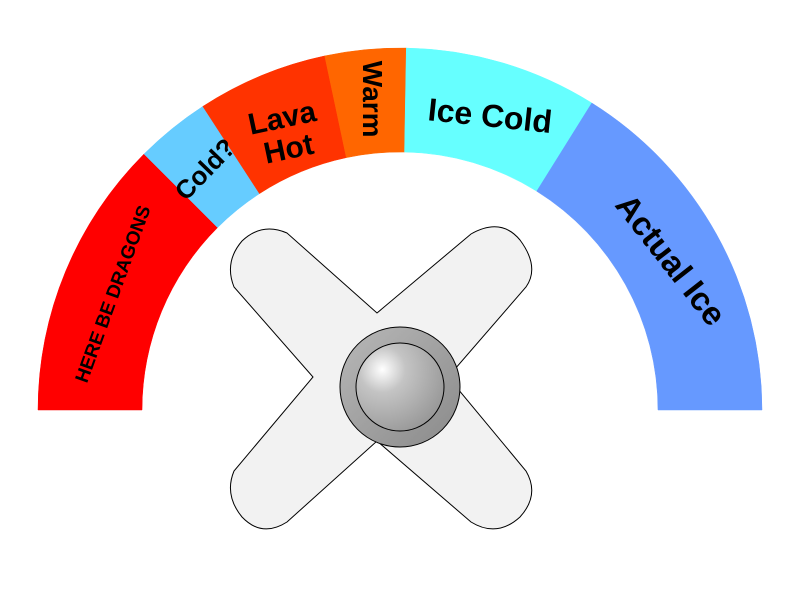  I want to click on dial-segment-label-line: Warm, so click(372, 99).